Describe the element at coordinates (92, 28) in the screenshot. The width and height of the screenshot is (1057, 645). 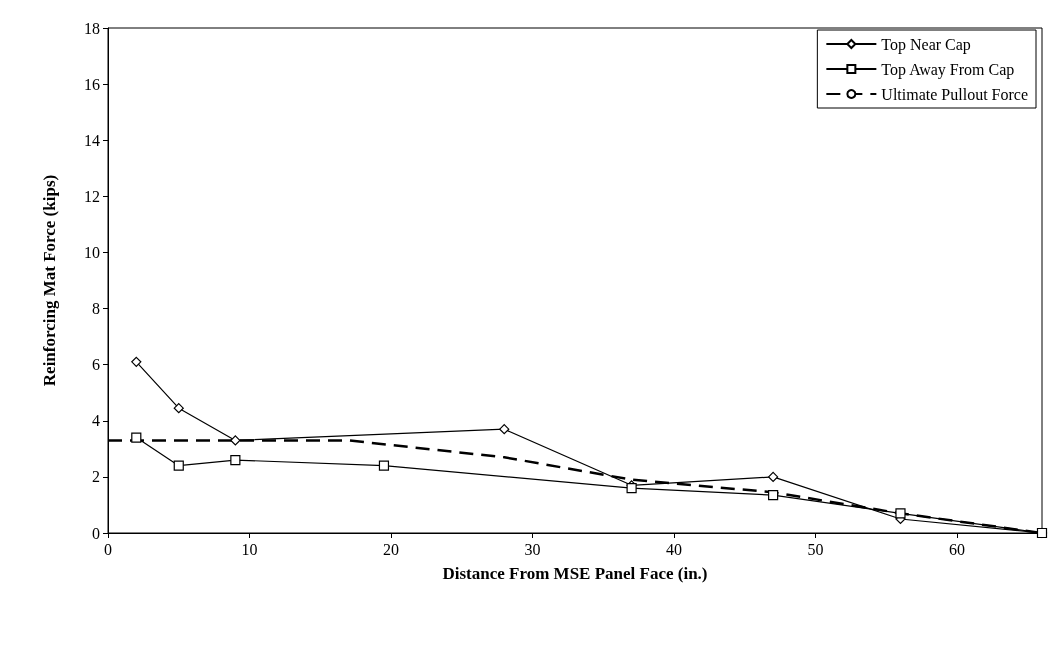
I see `y-tick-label: 18` at that location.